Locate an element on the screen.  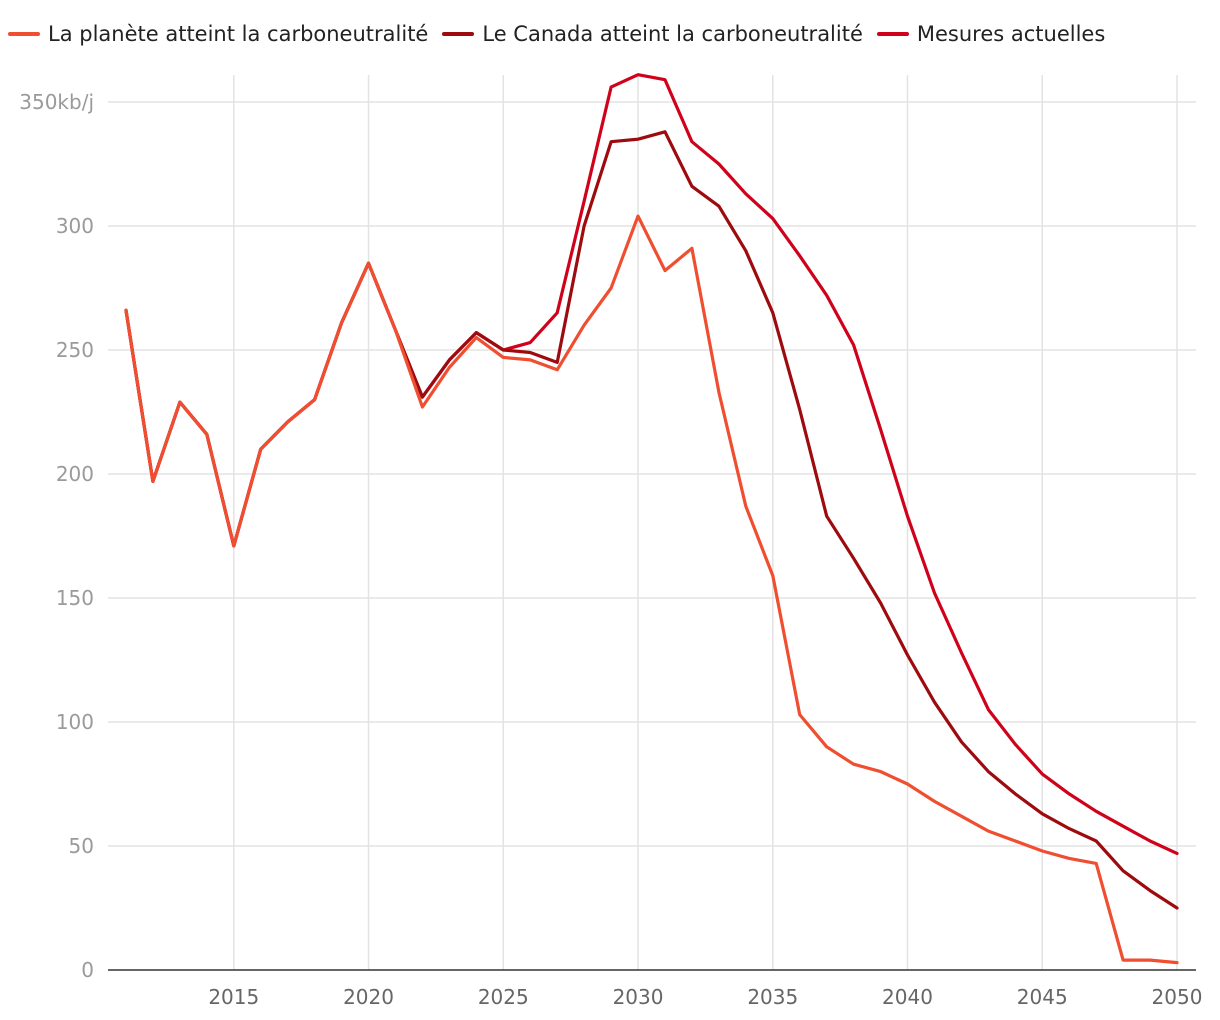
y-tick-label-200: 200 is located at coordinates (75, 474).